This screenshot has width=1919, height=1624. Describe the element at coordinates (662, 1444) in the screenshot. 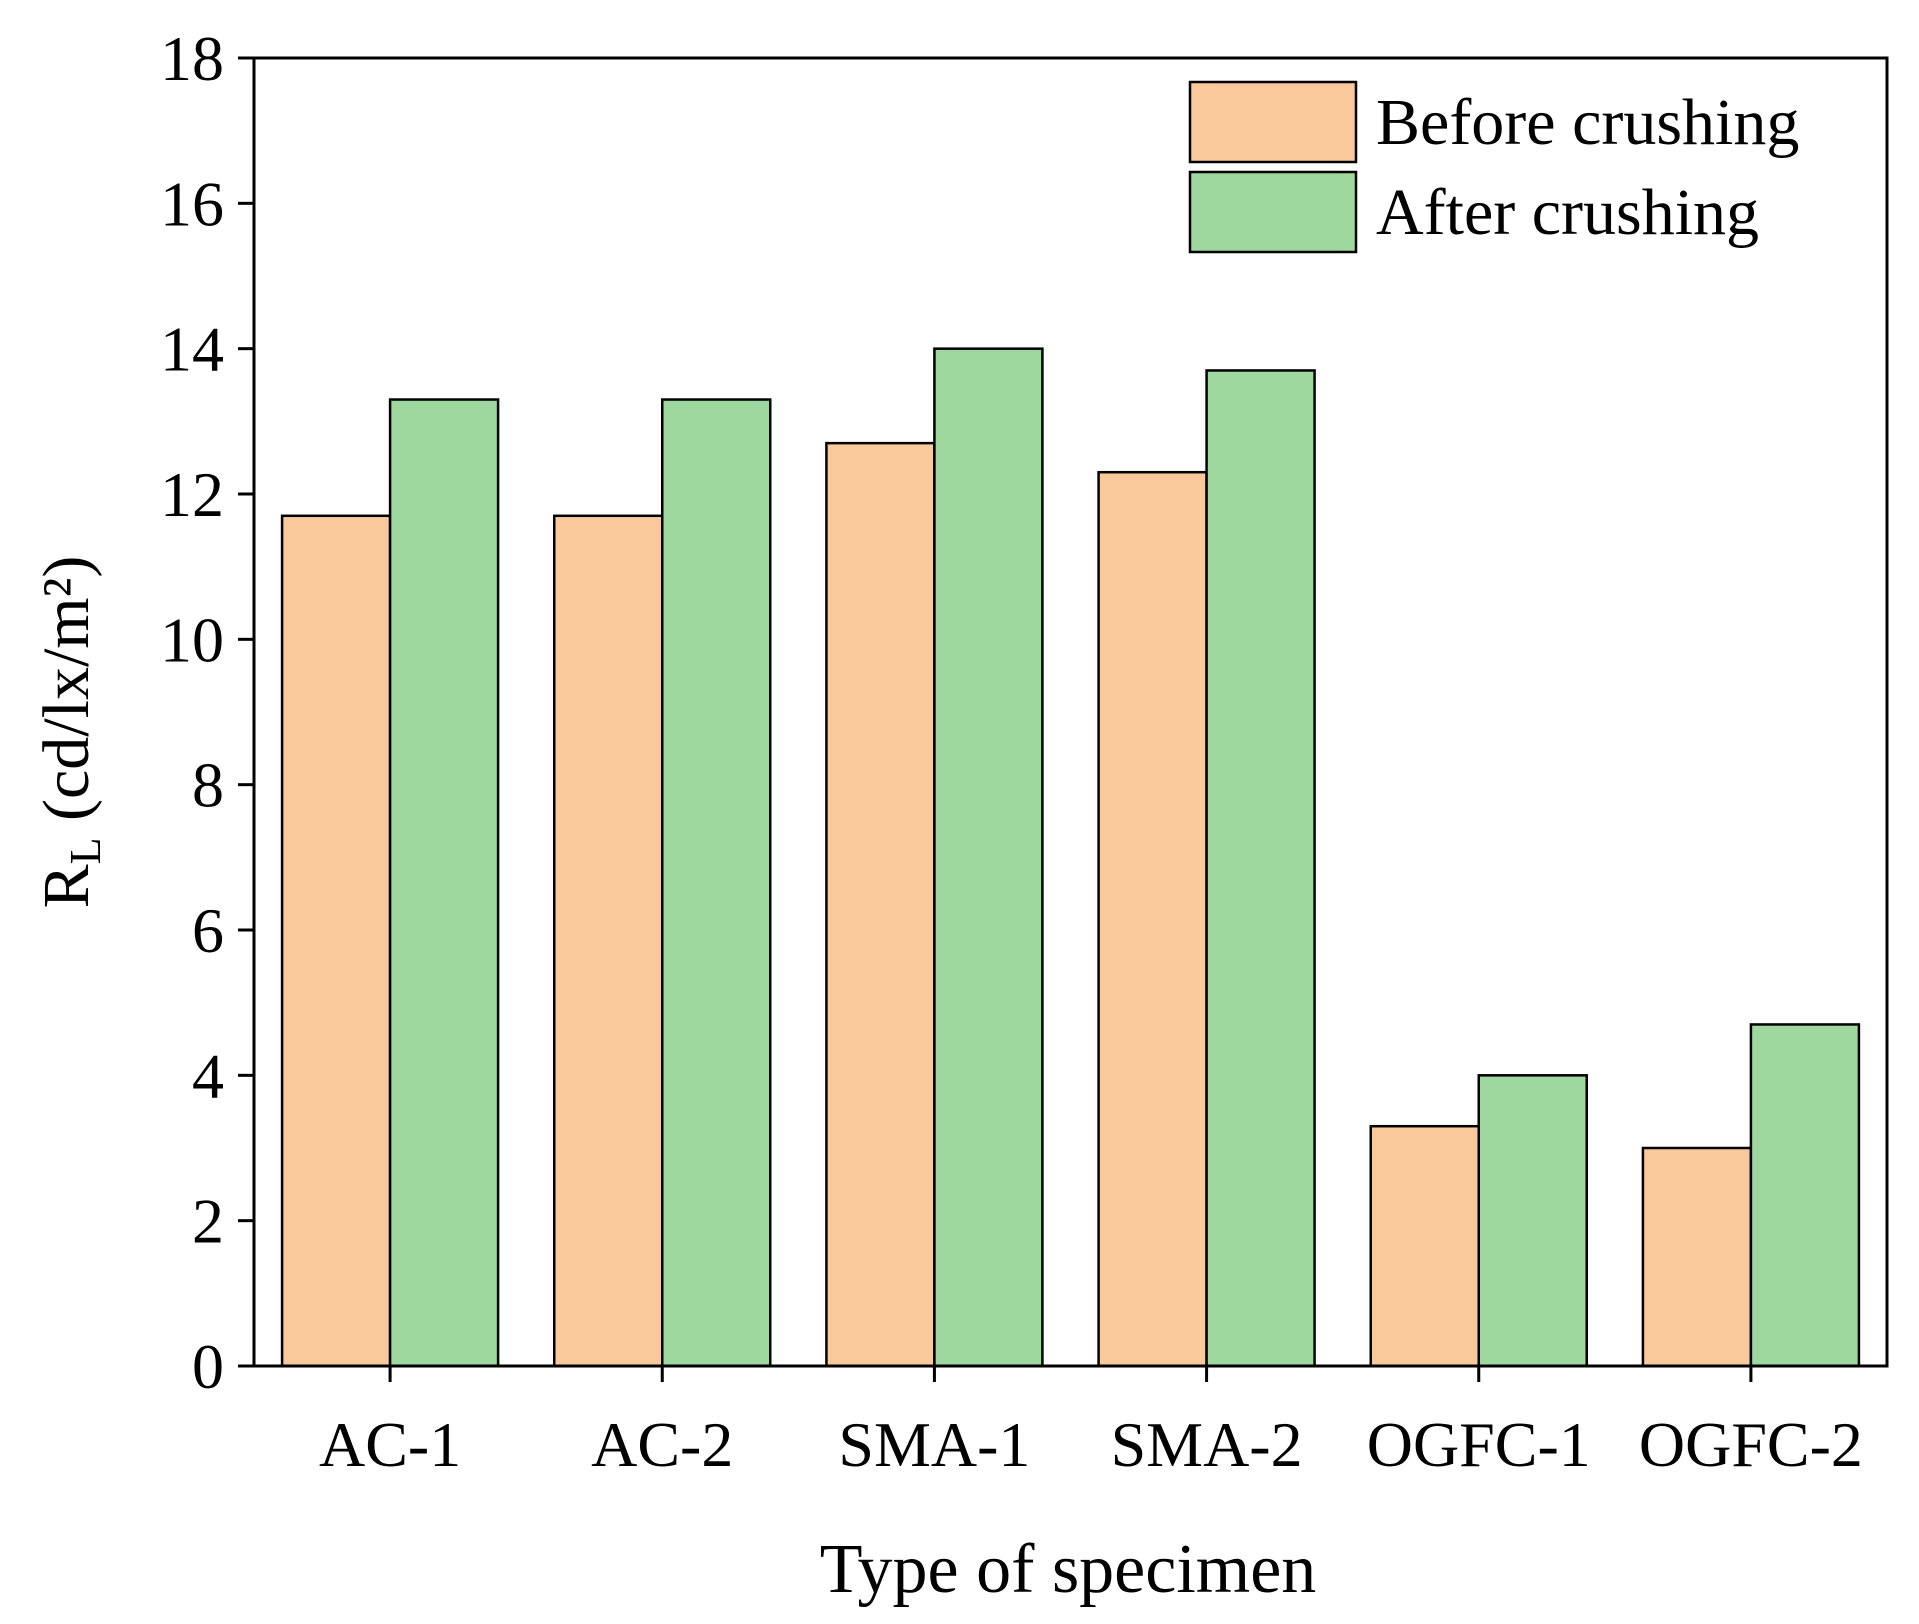

I see `x-tick-label: AC-2` at that location.